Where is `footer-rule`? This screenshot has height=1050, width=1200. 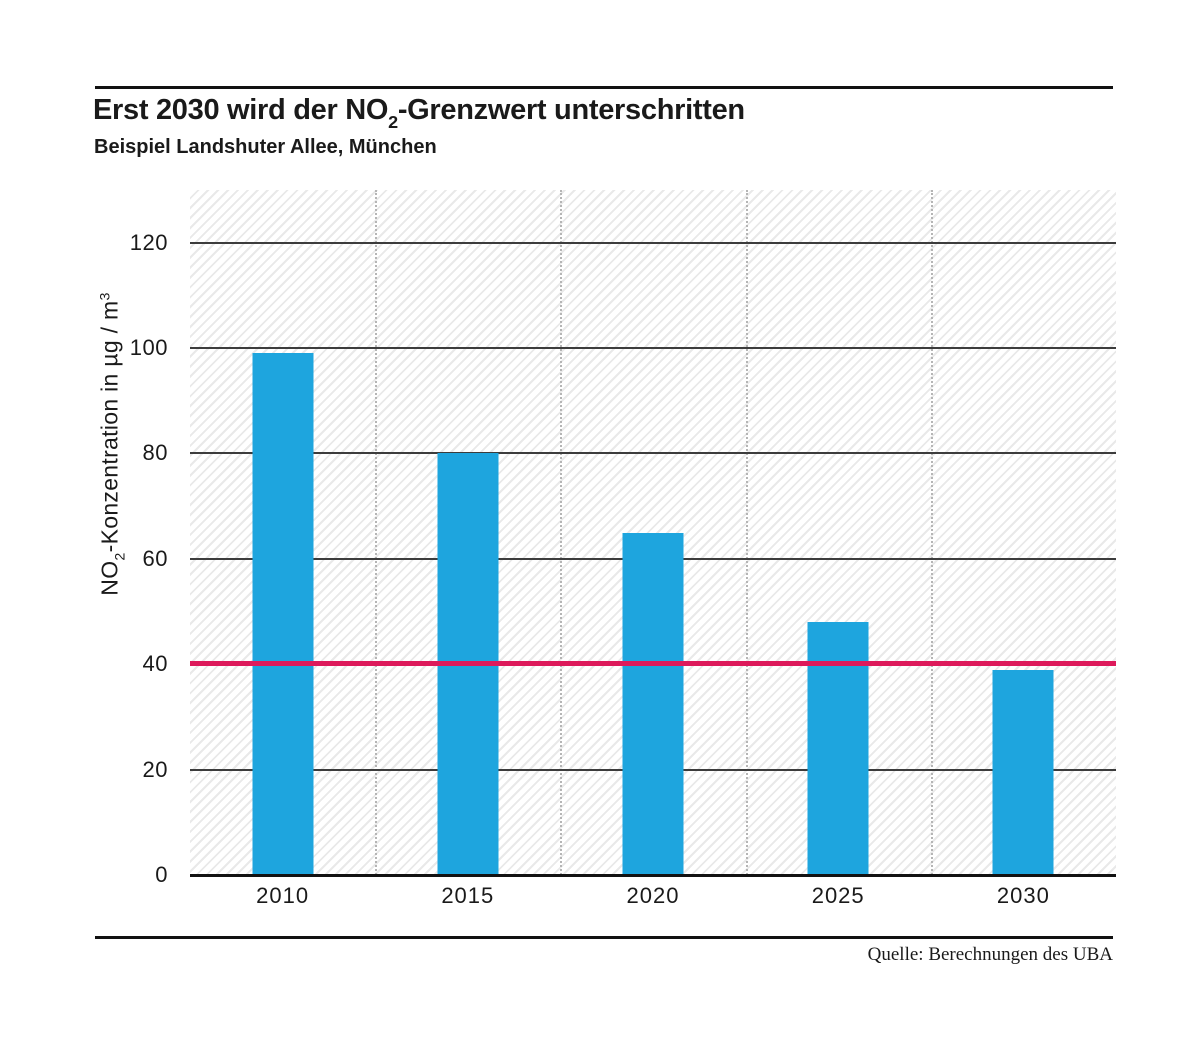
footer-rule is located at coordinates (604, 937).